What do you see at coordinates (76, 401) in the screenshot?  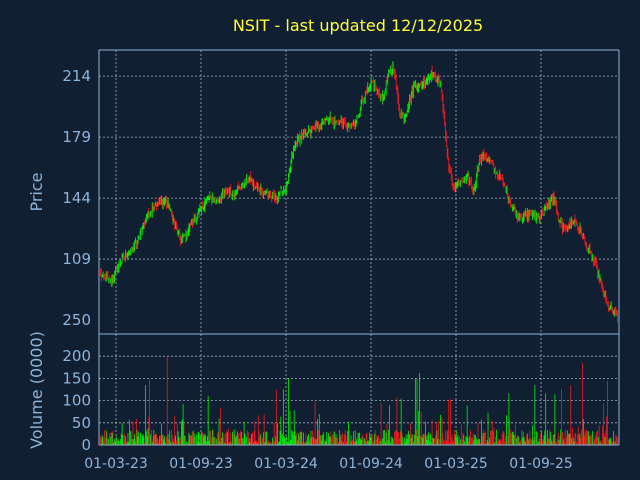 I see `volume-tick-label: 100` at bounding box center [76, 401].